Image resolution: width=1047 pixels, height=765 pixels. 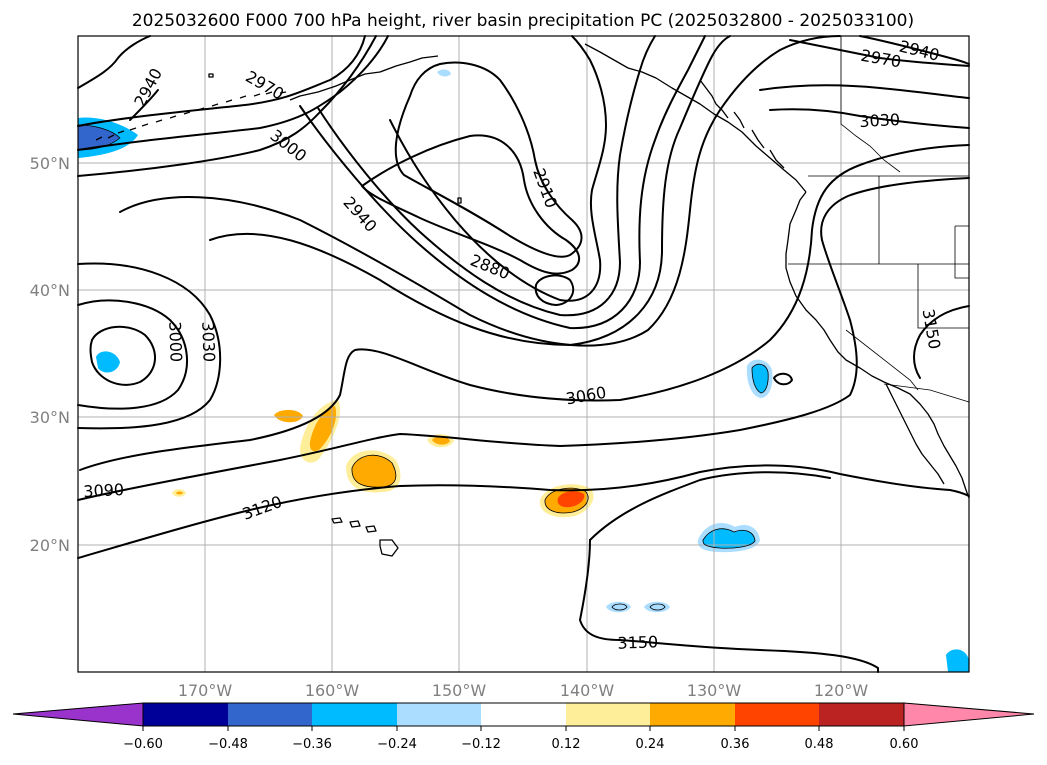 What do you see at coordinates (50, 354) in the screenshot?
I see `latitude-labels: 50°N 40°N 30°N 20°N` at bounding box center [50, 354].